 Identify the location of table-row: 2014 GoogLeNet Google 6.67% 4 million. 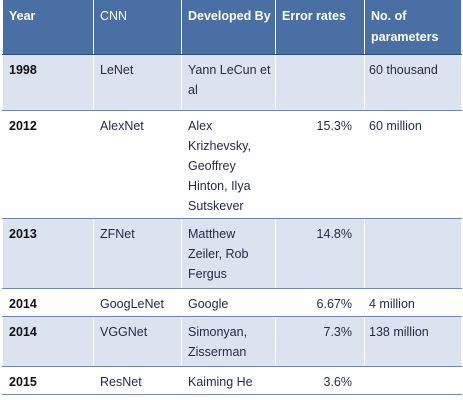
(232, 302).